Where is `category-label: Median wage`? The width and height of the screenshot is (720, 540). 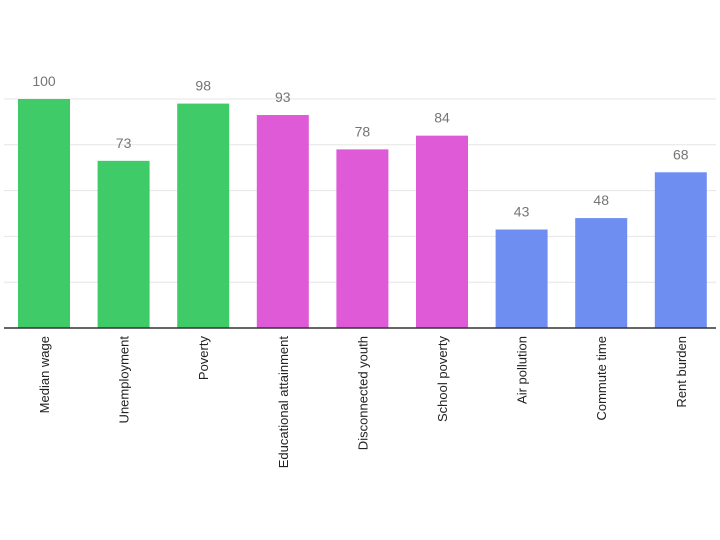 category-label: Median wage is located at coordinates (44, 374).